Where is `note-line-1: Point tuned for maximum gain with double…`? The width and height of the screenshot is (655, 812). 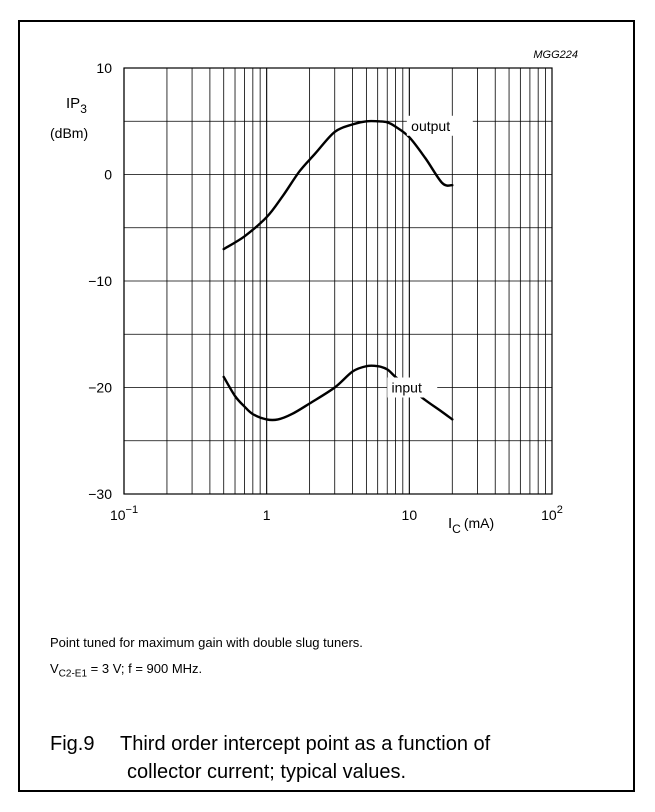 note-line-1: Point tuned for maximum gain with double… is located at coordinates (206, 642).